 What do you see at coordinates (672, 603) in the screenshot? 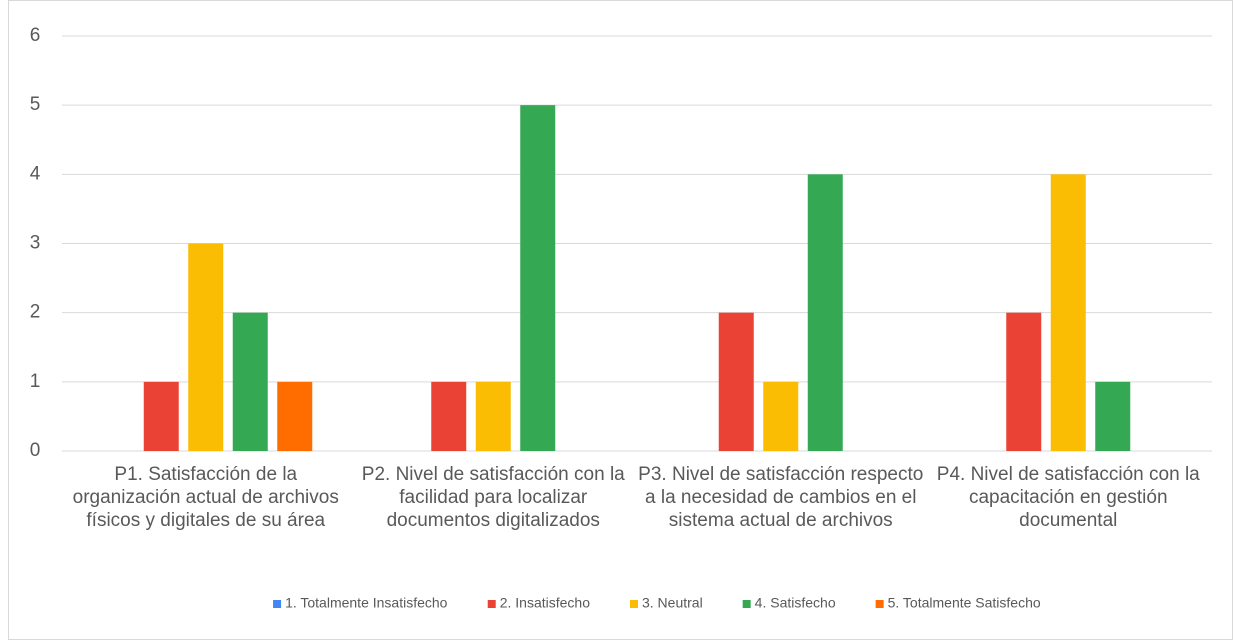
I see `legend-label: 3. Neutral` at bounding box center [672, 603].